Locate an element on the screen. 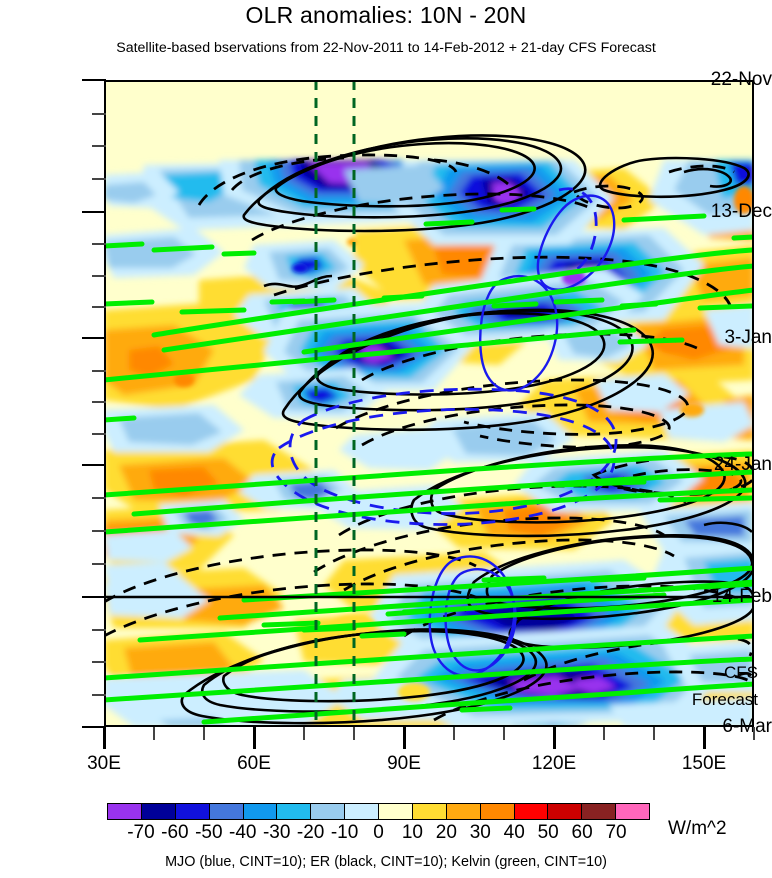 The image size is (772, 878). x-axis-label-30e: 30E is located at coordinates (104, 763).